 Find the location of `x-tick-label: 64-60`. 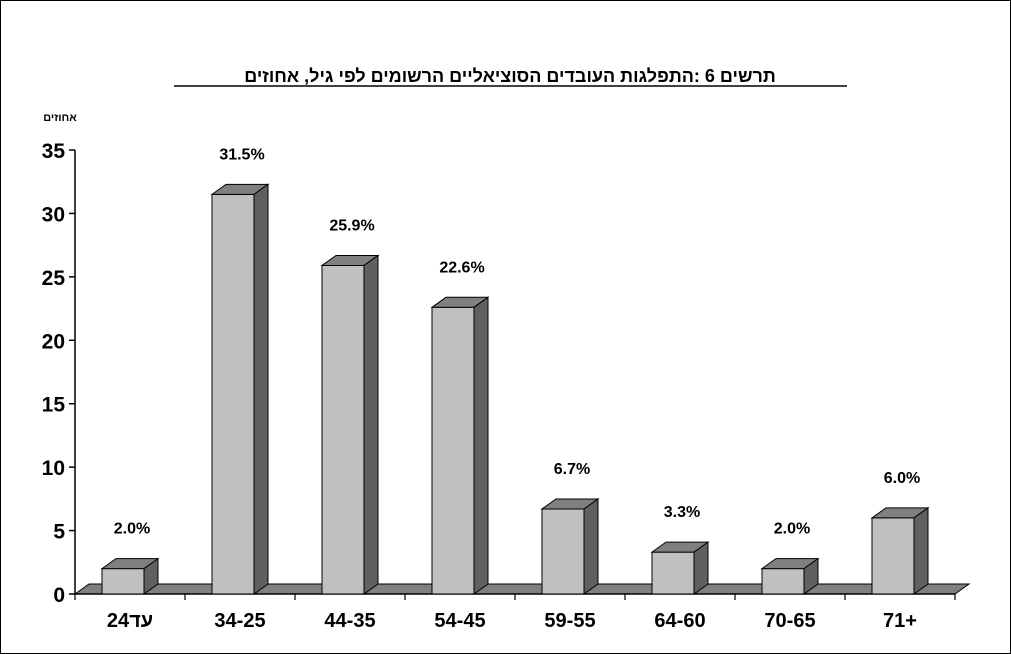

x-tick-label: 64-60 is located at coordinates (679, 621).